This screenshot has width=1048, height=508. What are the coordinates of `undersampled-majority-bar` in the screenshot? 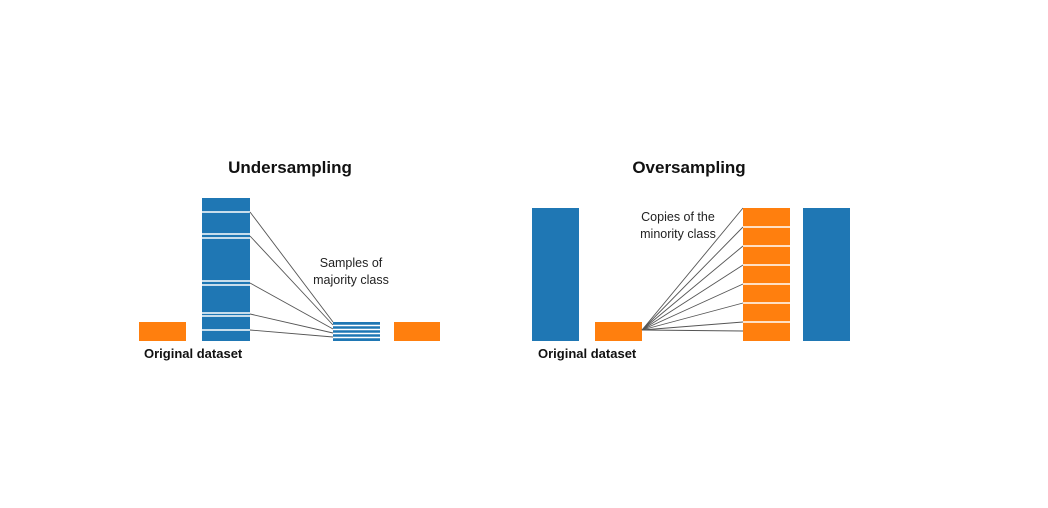 It's located at (356, 331).